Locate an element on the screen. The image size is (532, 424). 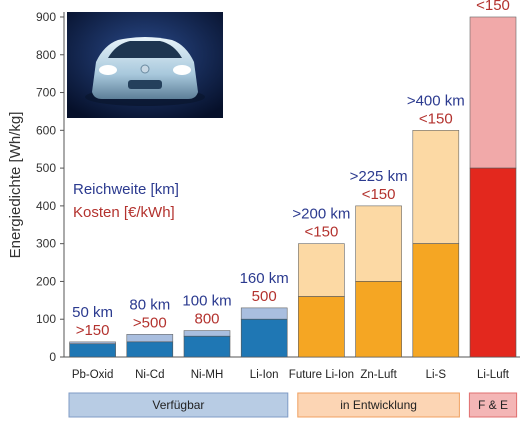
range-label: >225 km is located at coordinates (379, 176).